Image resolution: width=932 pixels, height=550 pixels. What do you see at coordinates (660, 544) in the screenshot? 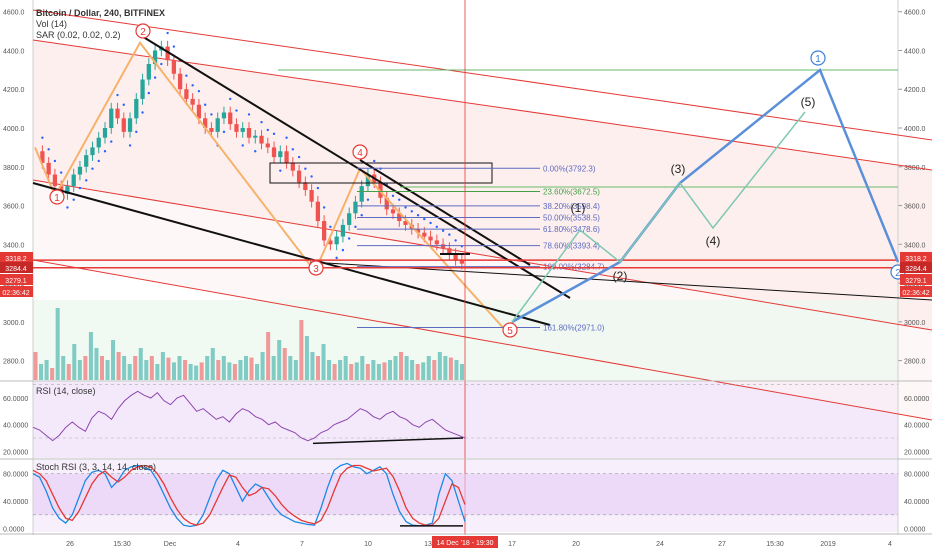
I see `time-axis-label: 24` at bounding box center [660, 544].